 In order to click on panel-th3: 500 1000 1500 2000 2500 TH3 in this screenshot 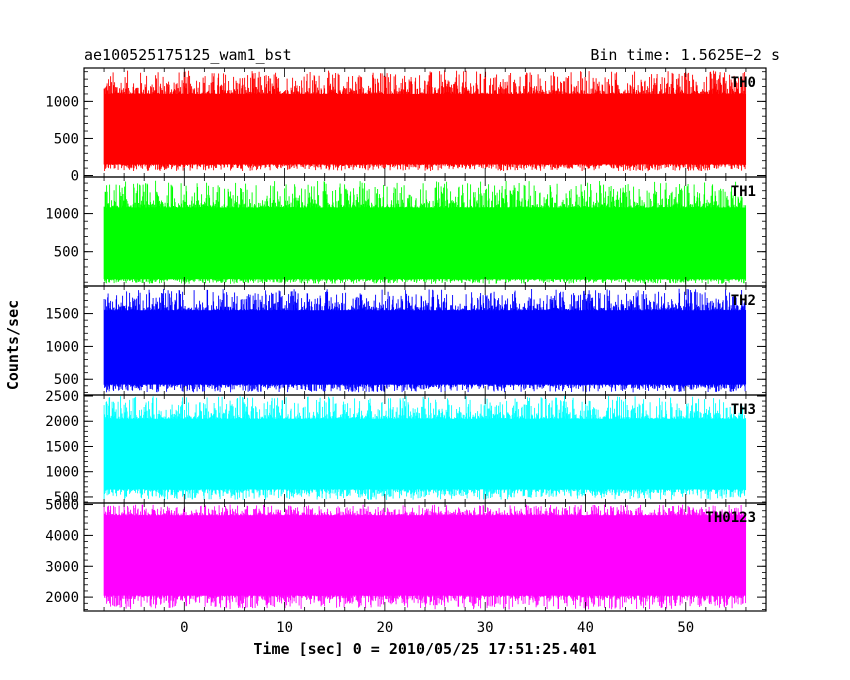, I will do `click(406, 447)`.